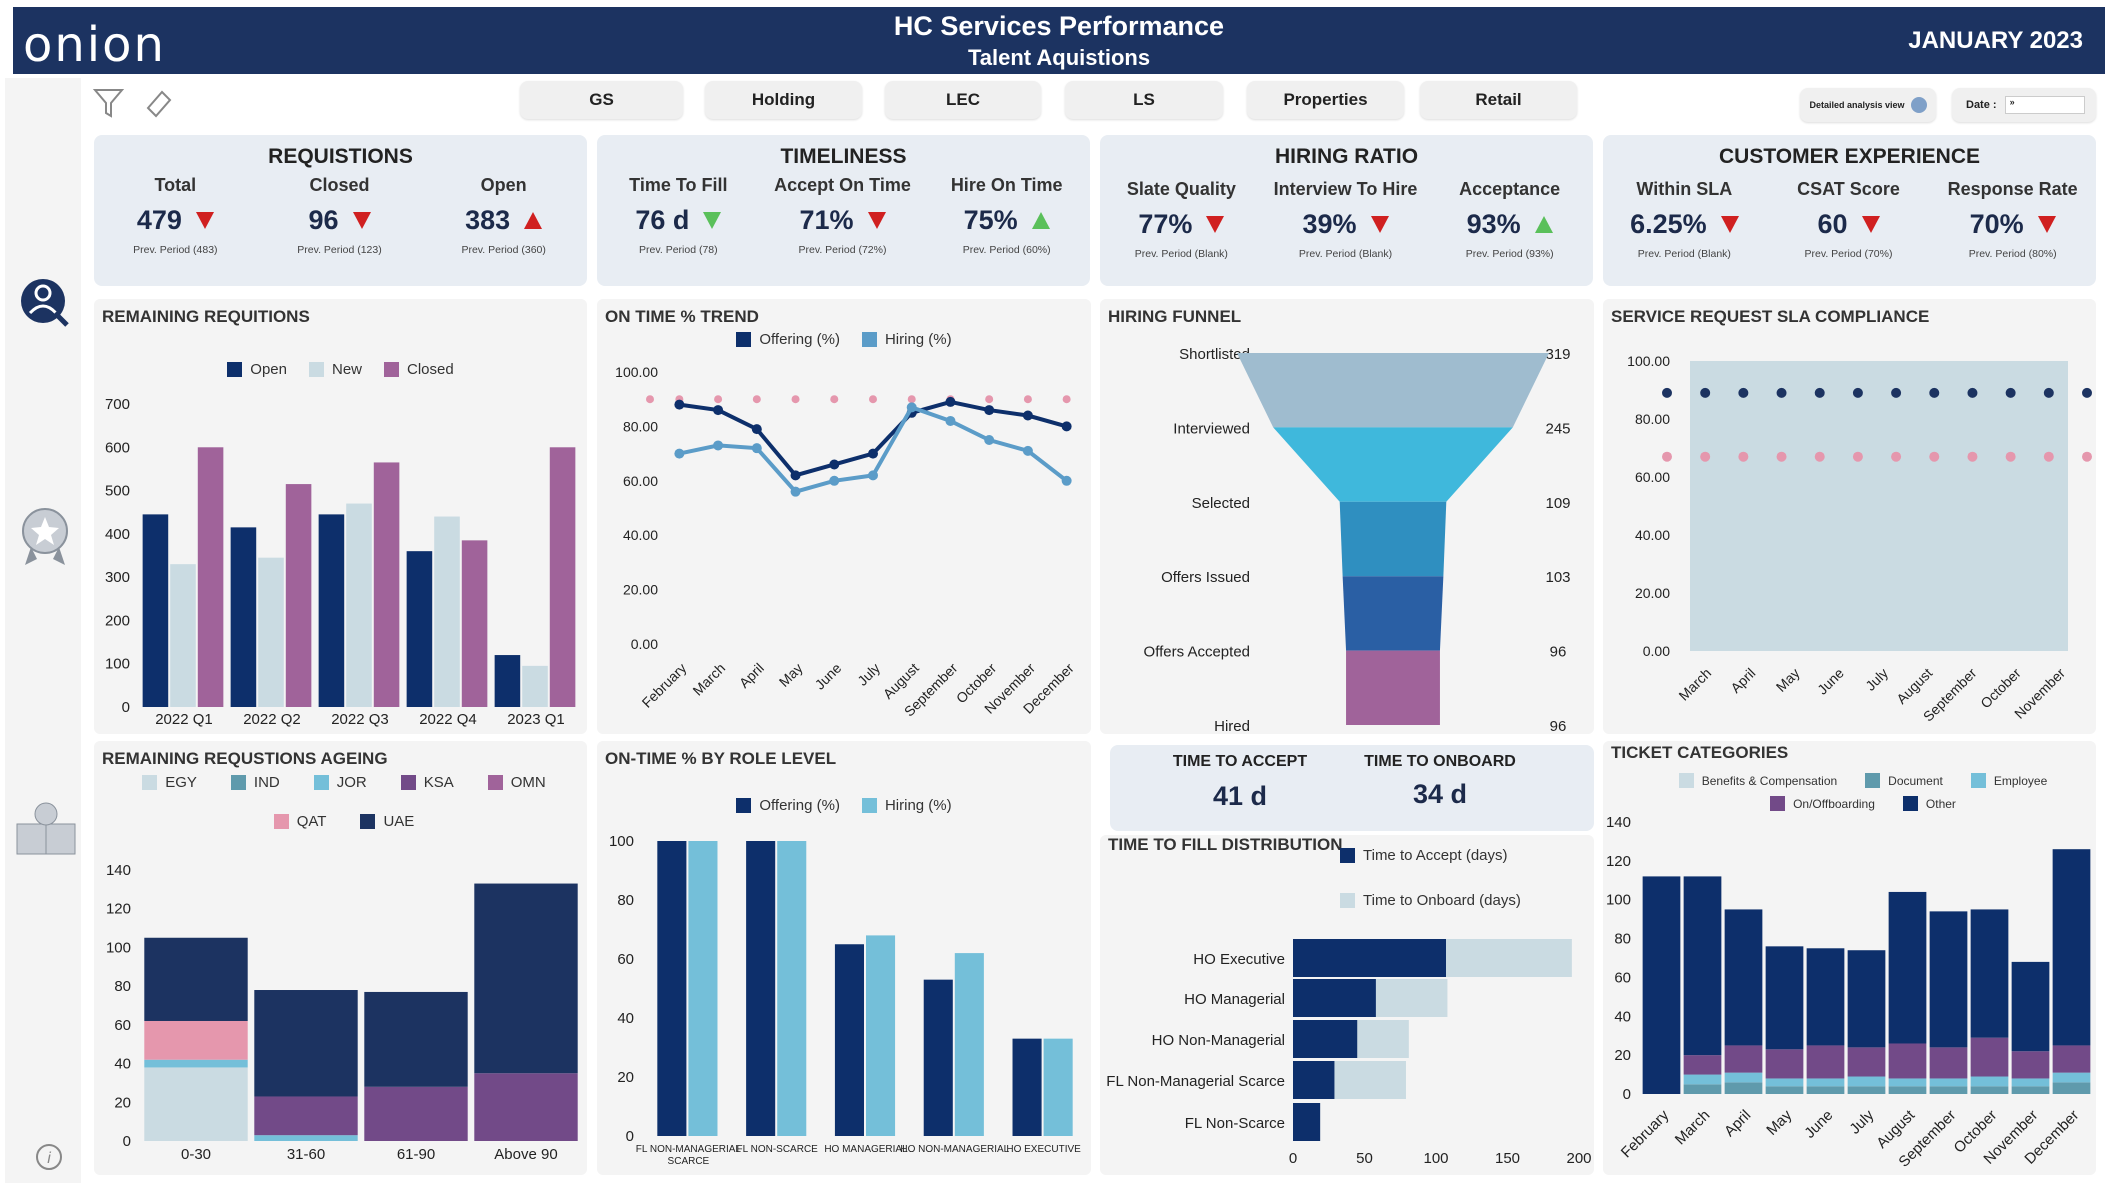  What do you see at coordinates (1622, 1016) in the screenshot?
I see `y-tick-label: 40` at bounding box center [1622, 1016].